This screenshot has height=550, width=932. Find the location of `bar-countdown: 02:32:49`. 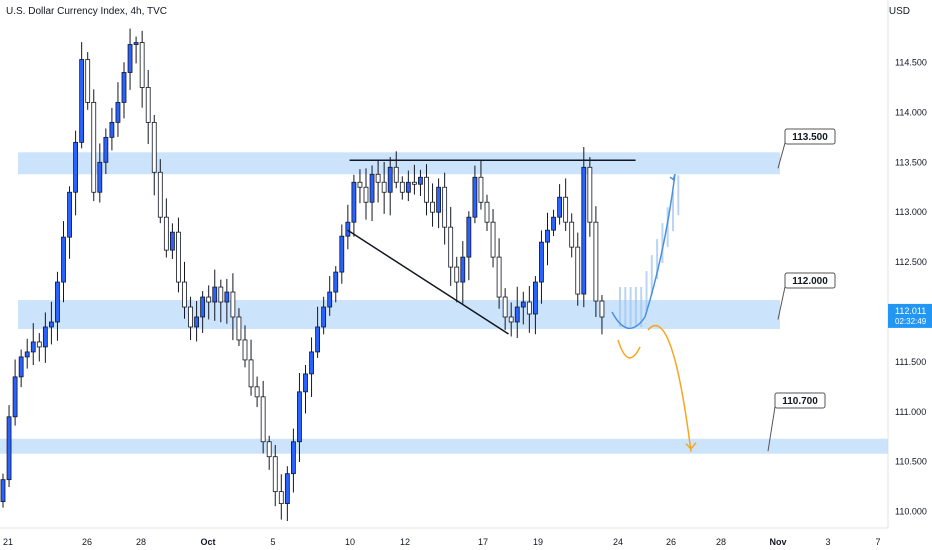

bar-countdown: 02:32:49 is located at coordinates (911, 321).